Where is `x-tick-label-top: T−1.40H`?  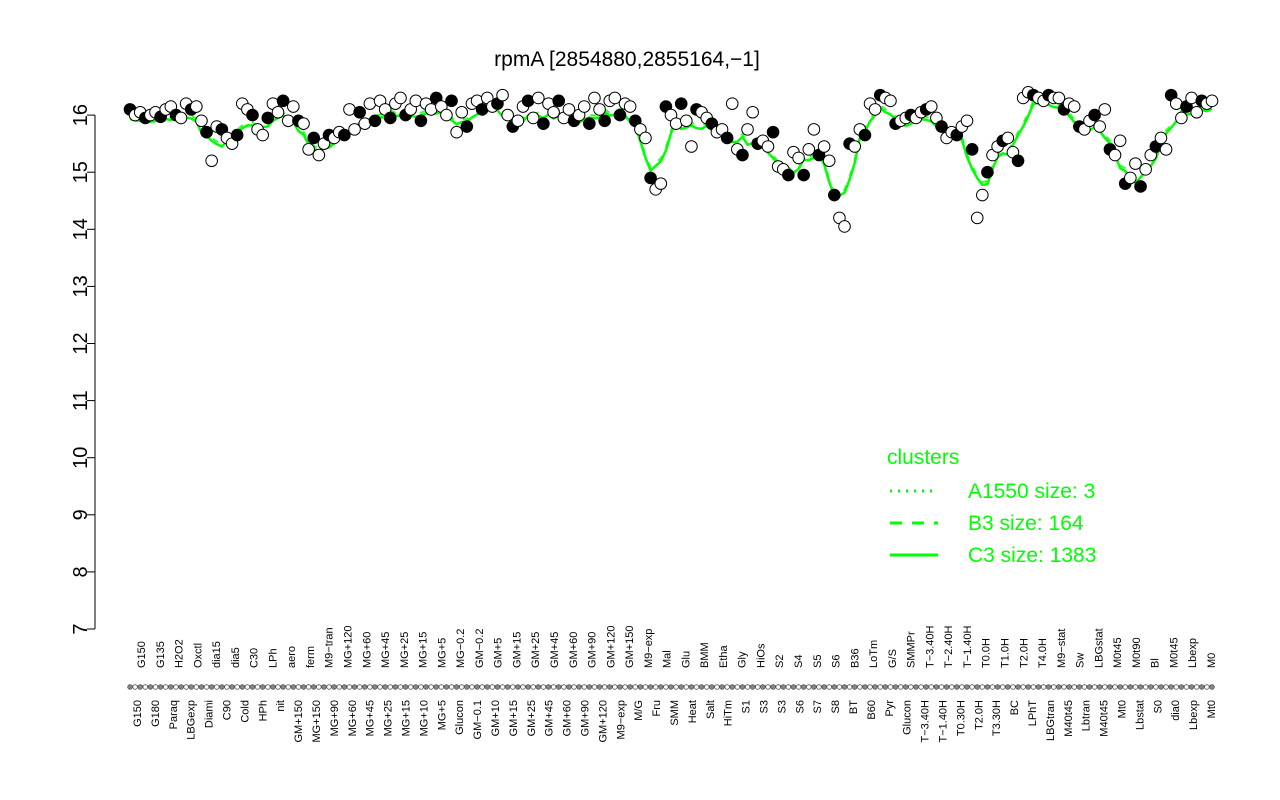 x-tick-label-top: T−1.40H is located at coordinates (968, 646).